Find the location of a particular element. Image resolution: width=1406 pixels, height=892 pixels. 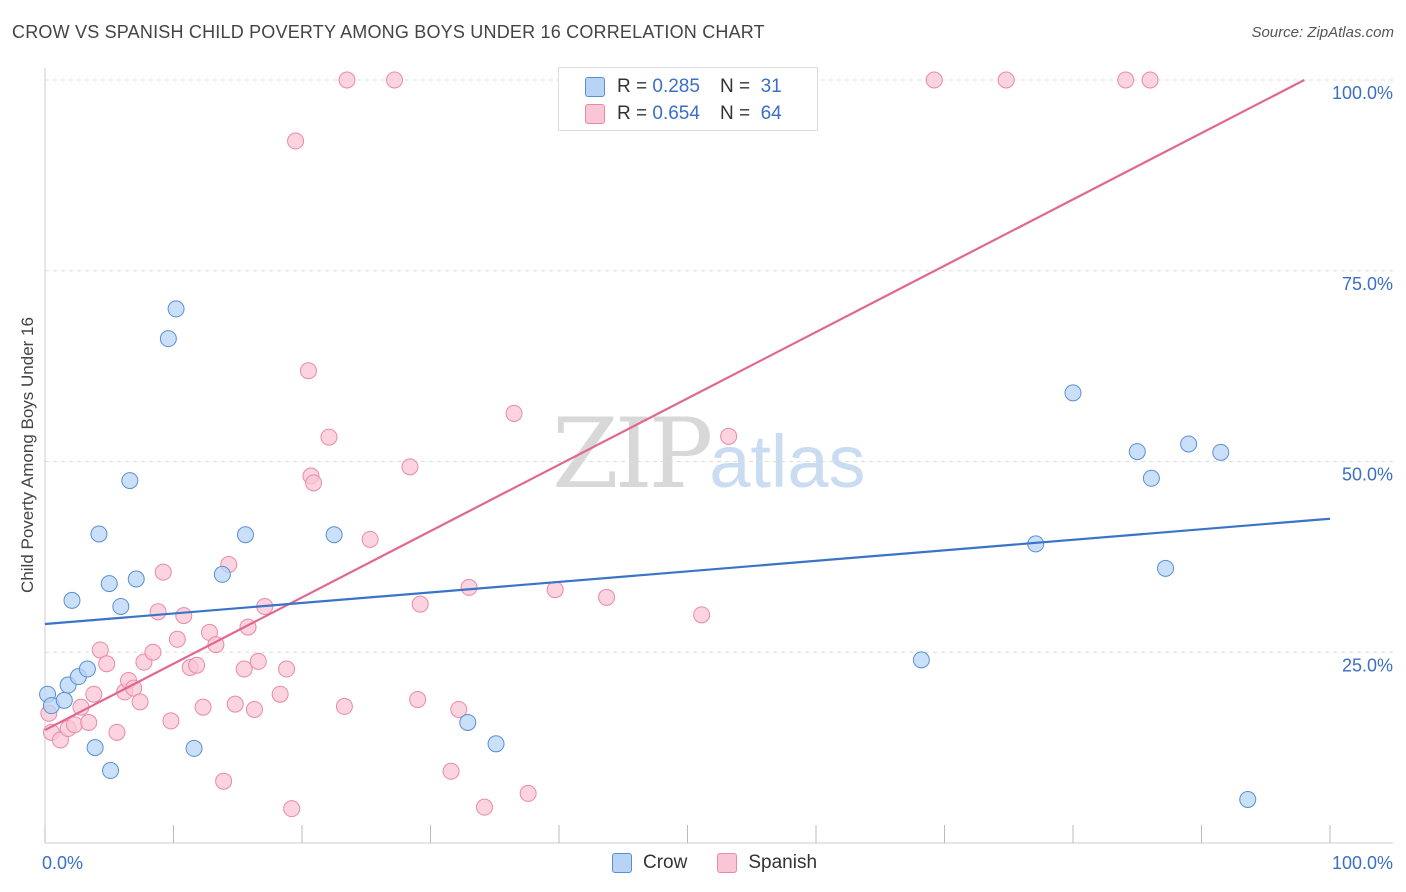

spanish-swatch is located at coordinates (595, 114).